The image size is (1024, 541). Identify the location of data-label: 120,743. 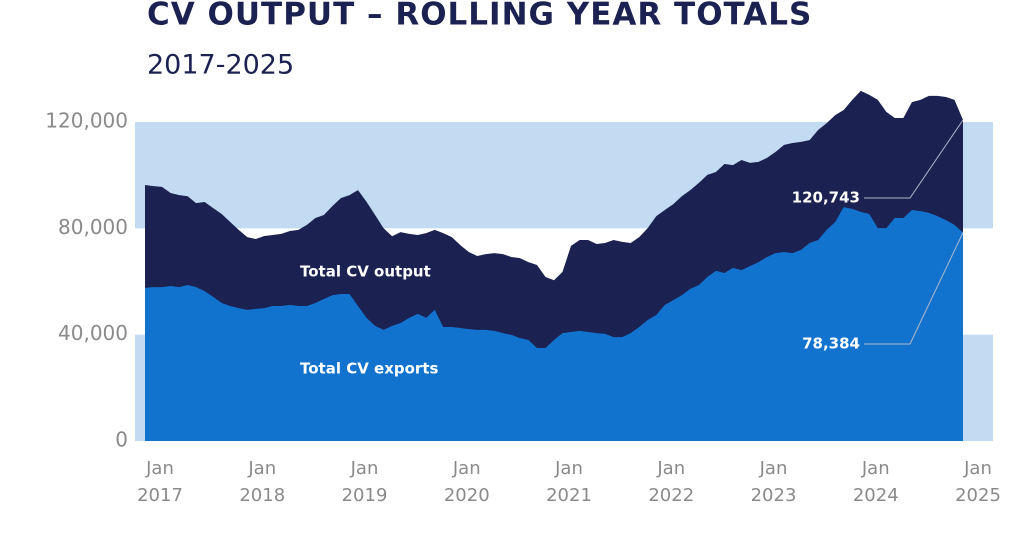
(826, 198).